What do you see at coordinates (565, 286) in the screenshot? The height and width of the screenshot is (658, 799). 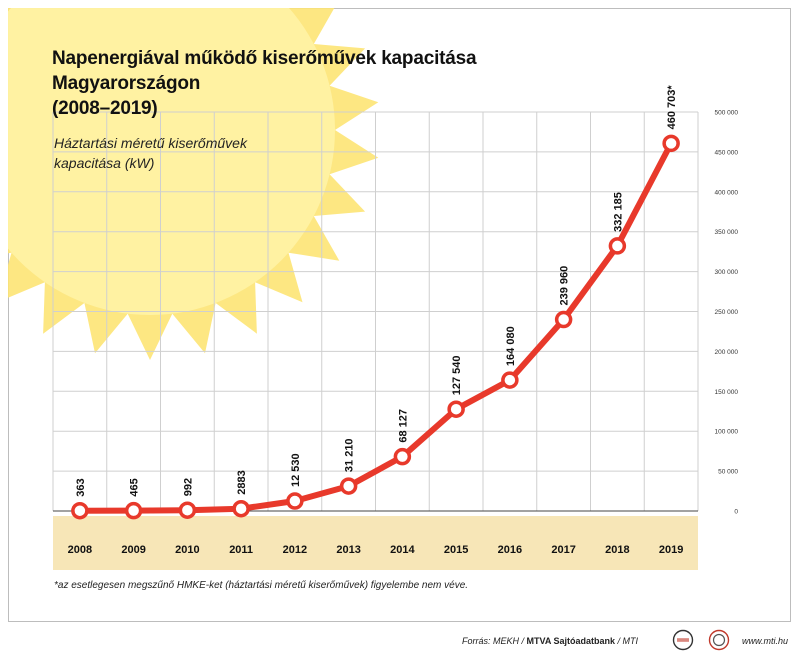 I see `data-label: 239 960` at bounding box center [565, 286].